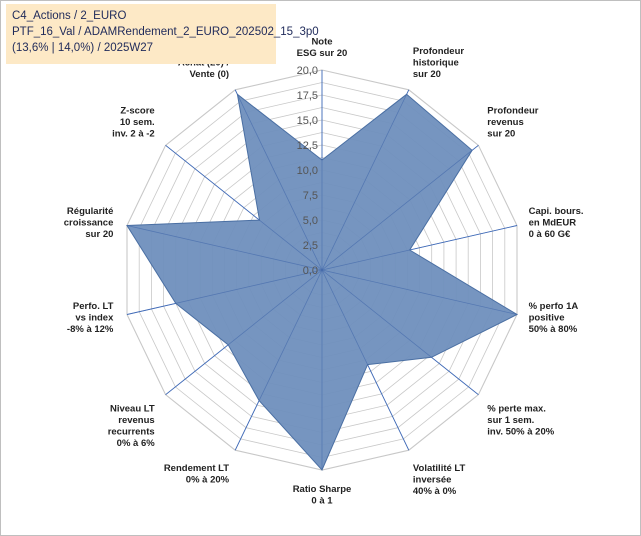  I want to click on tick-label: 5,0, so click(310, 221).